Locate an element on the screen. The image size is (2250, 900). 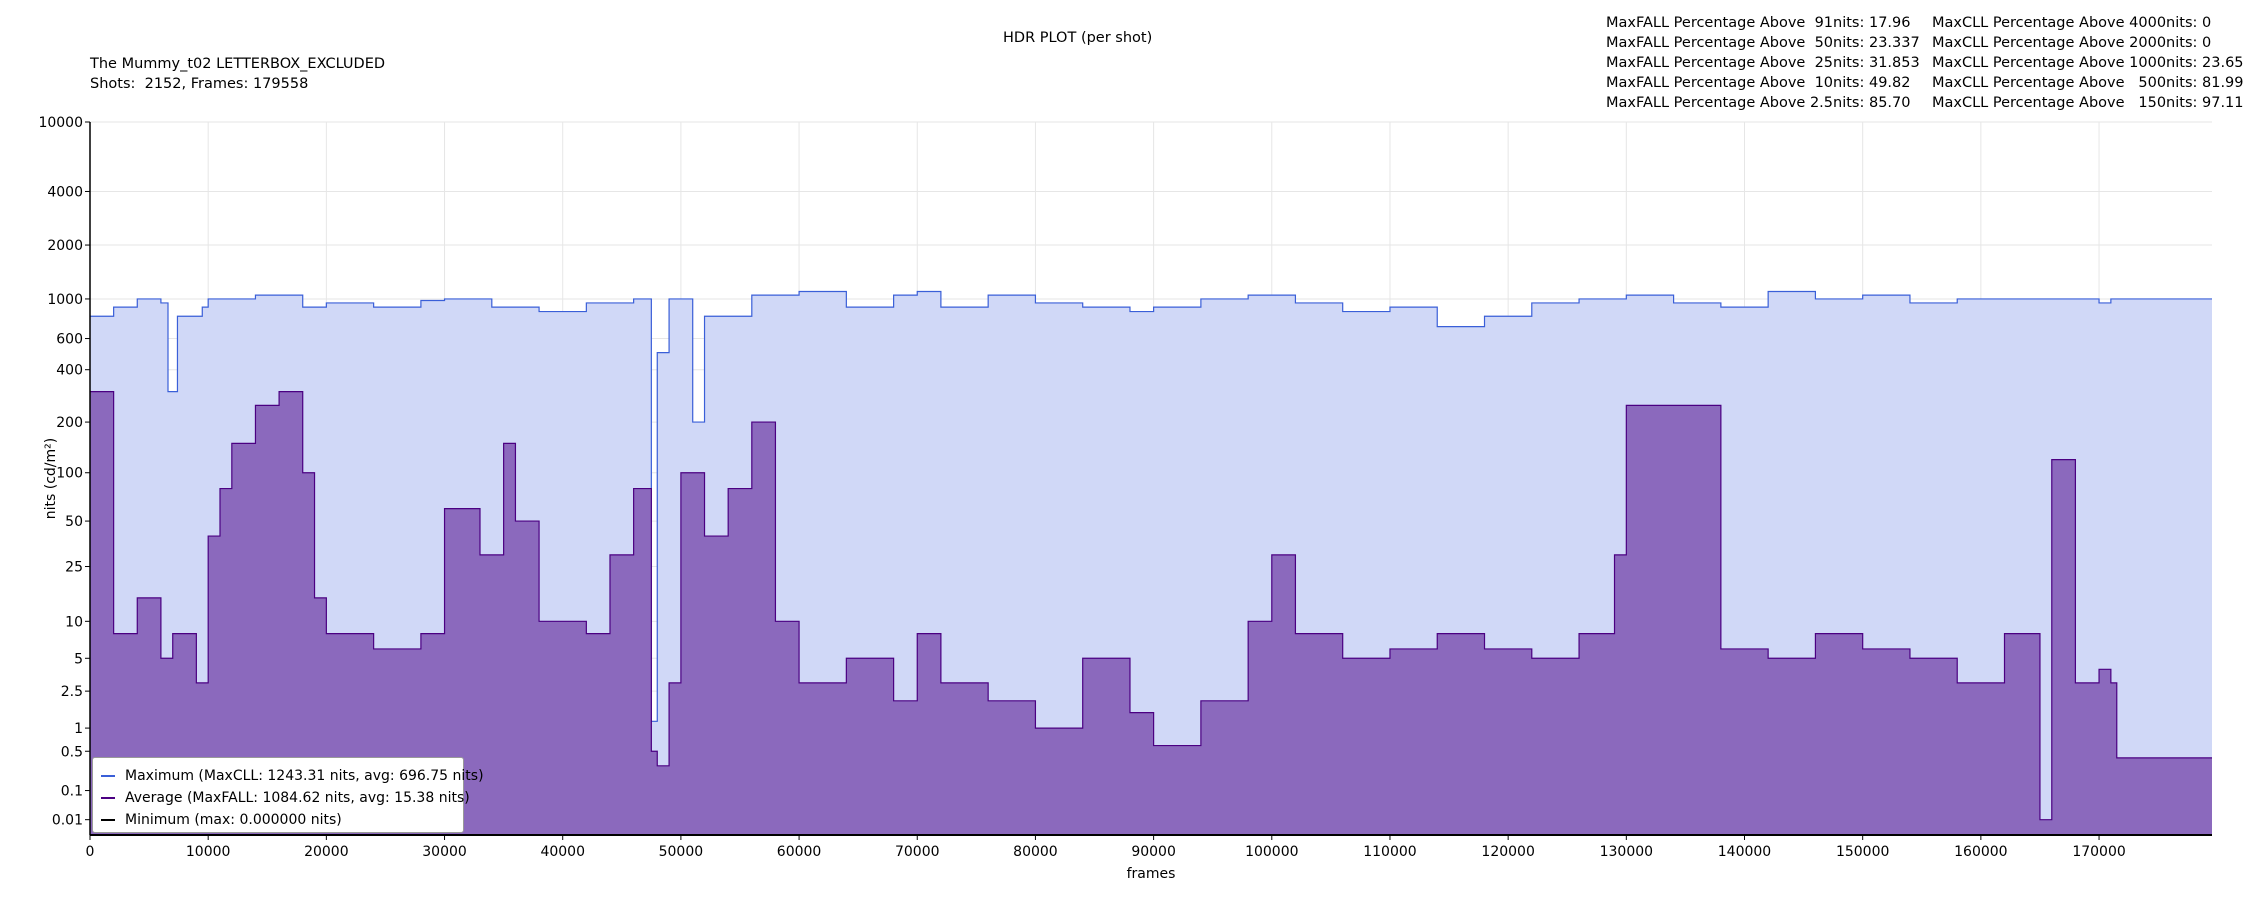
y-tick-label: 400 is located at coordinates (69, 371).